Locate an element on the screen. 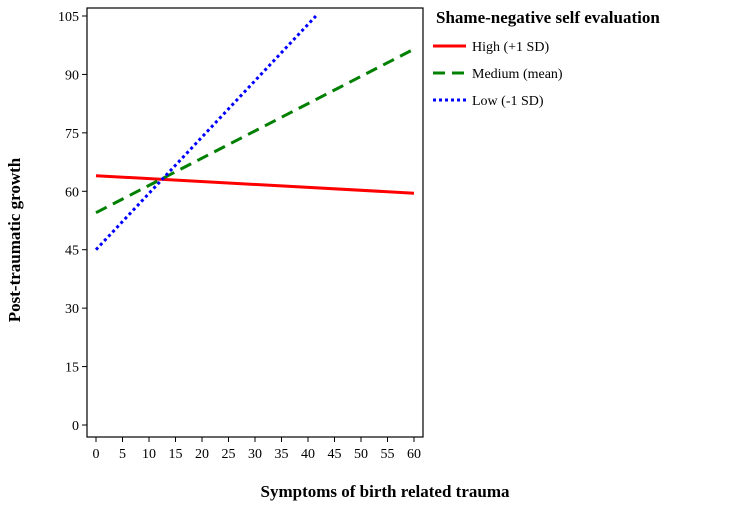  legend-label-0: High (+1 SD) is located at coordinates (510, 47).